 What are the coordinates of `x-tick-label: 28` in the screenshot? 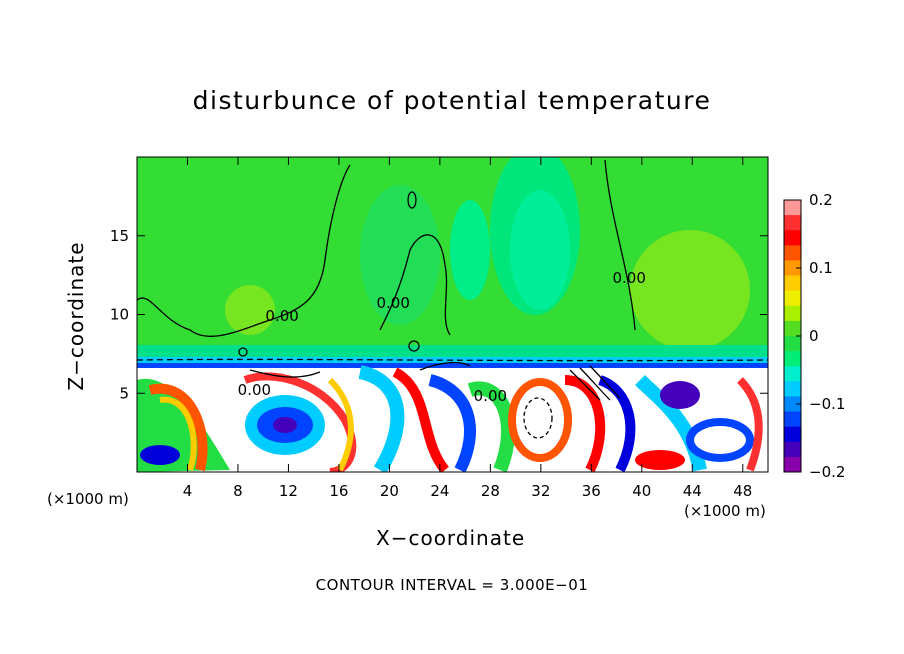 It's located at (490, 491).